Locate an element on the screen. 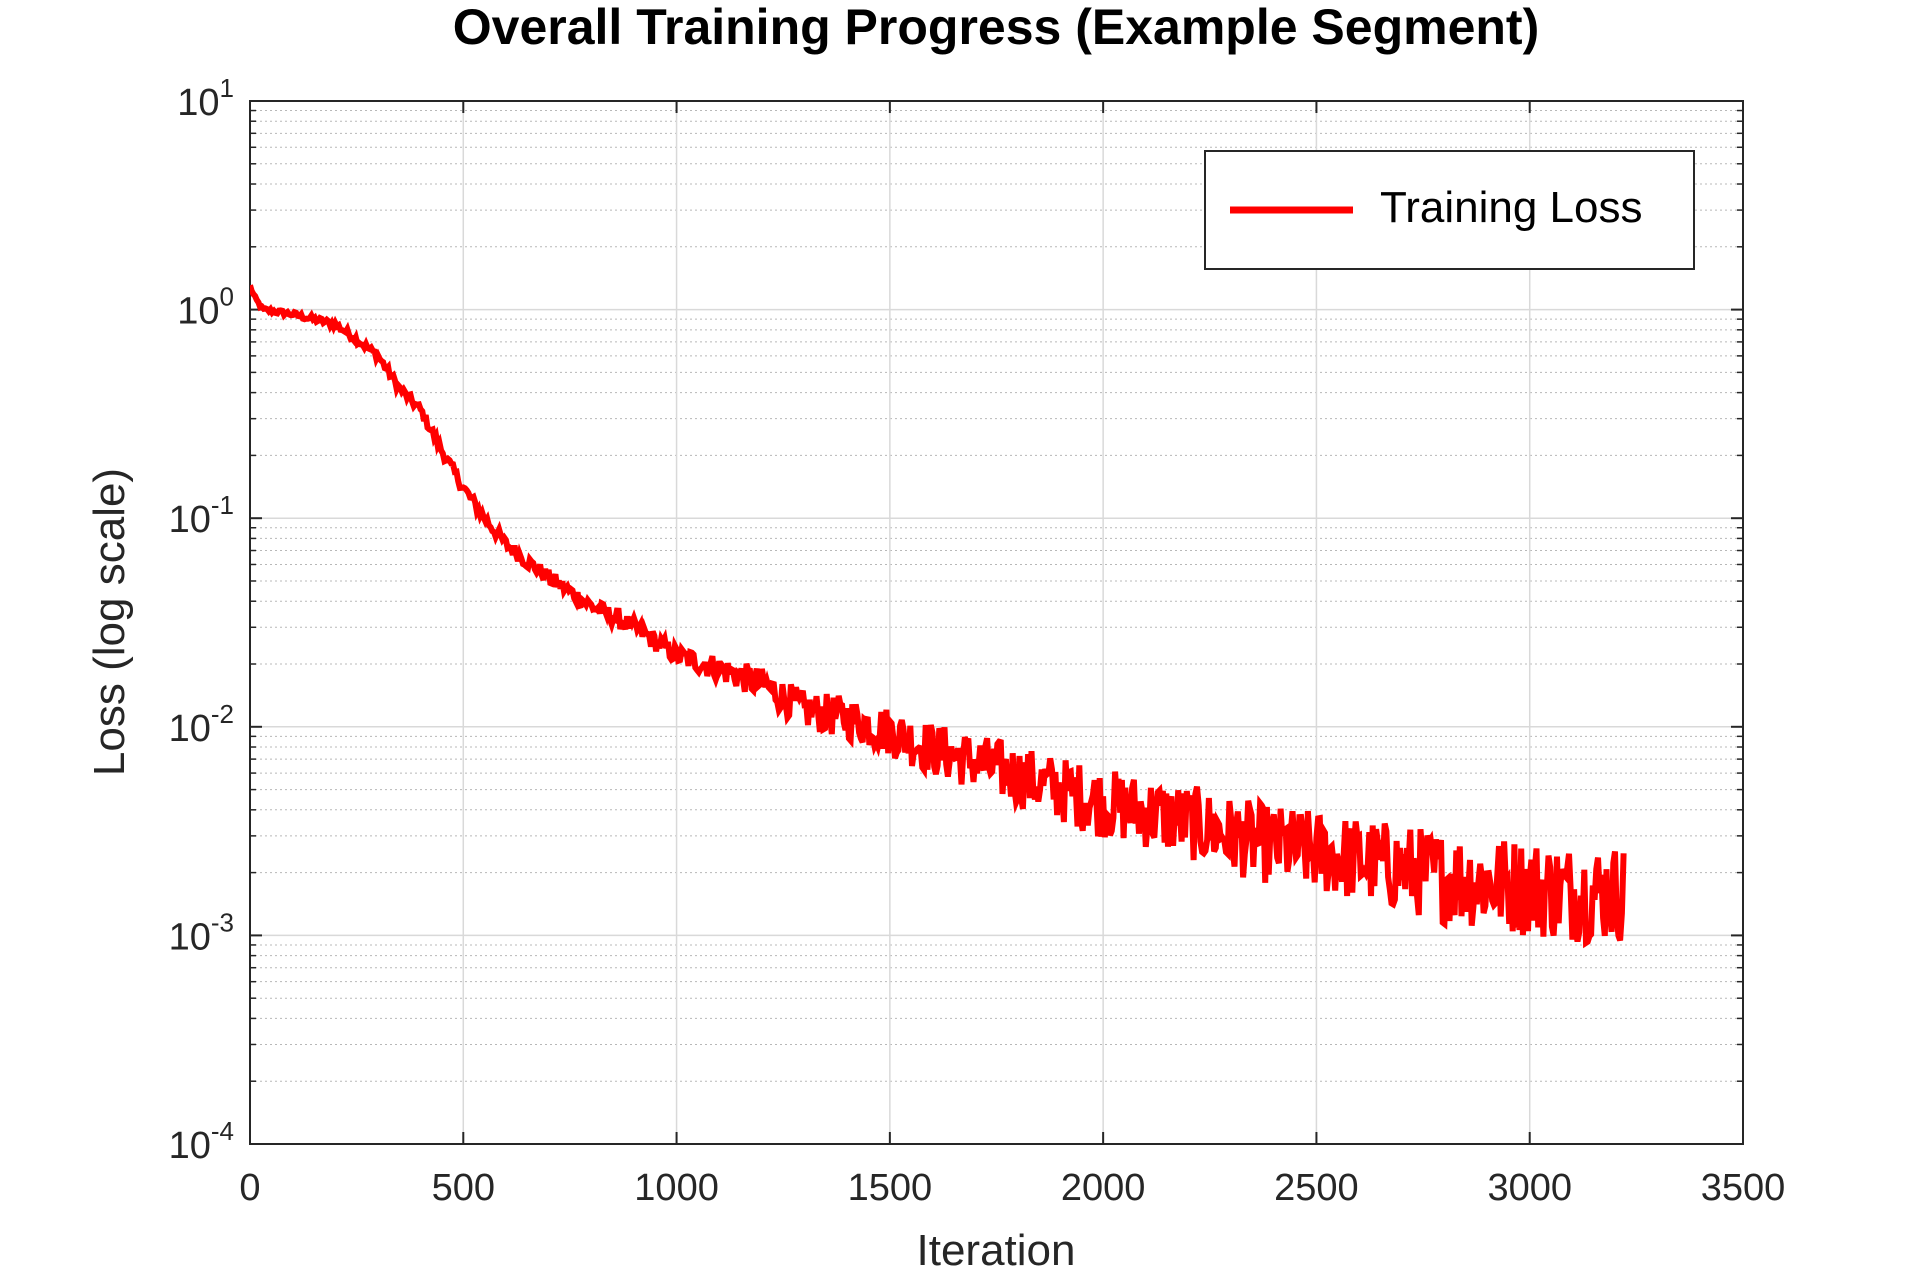 The height and width of the screenshot is (1271, 1906). x-tick-label: 0 is located at coordinates (249, 1188).